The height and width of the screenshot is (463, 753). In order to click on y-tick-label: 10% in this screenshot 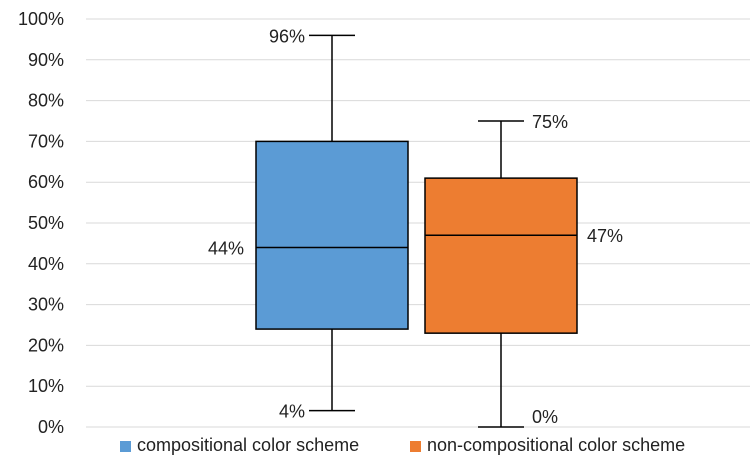, I will do `click(46, 386)`.